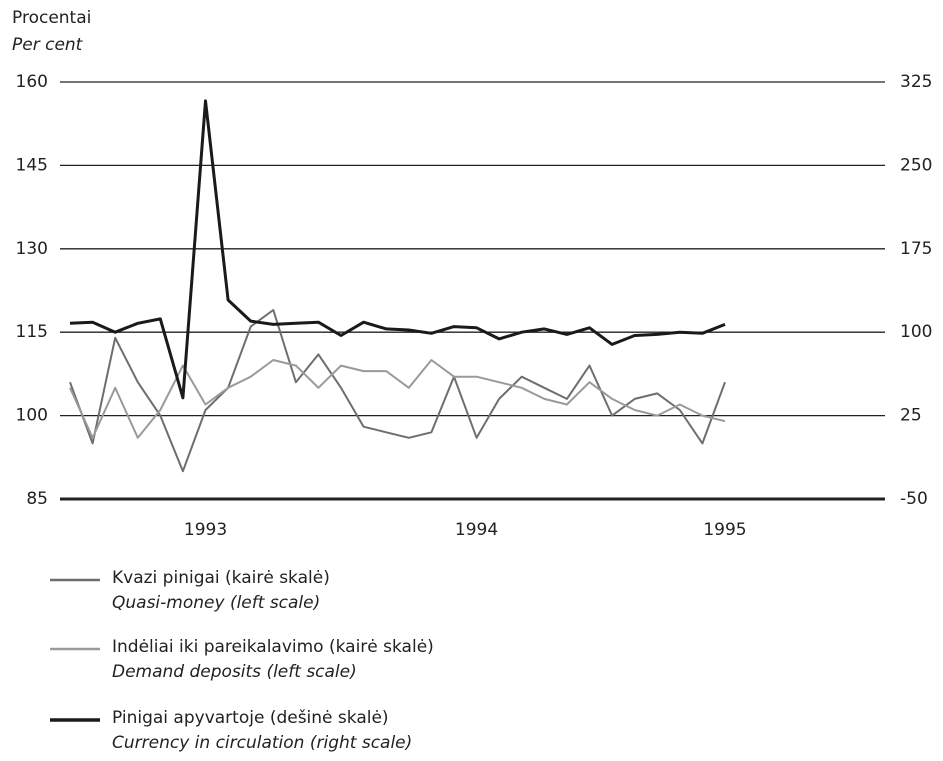 The width and height of the screenshot is (943, 761). Describe the element at coordinates (32, 82) in the screenshot. I see `y-tick-label: 160` at that location.